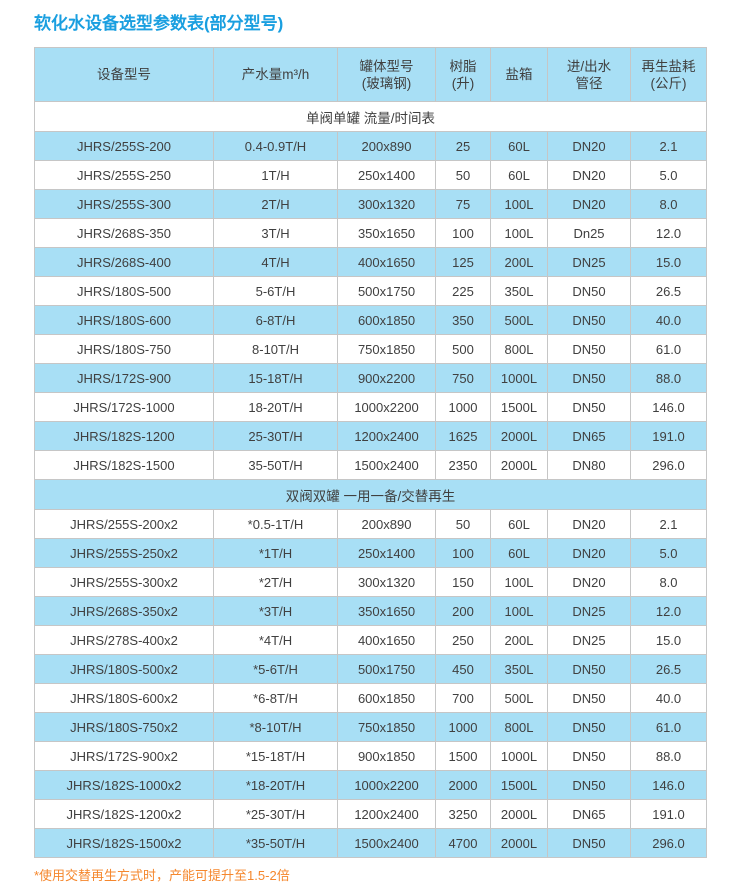 The height and width of the screenshot is (894, 736). I want to click on table-cell: 8-10T/H, so click(275, 349).